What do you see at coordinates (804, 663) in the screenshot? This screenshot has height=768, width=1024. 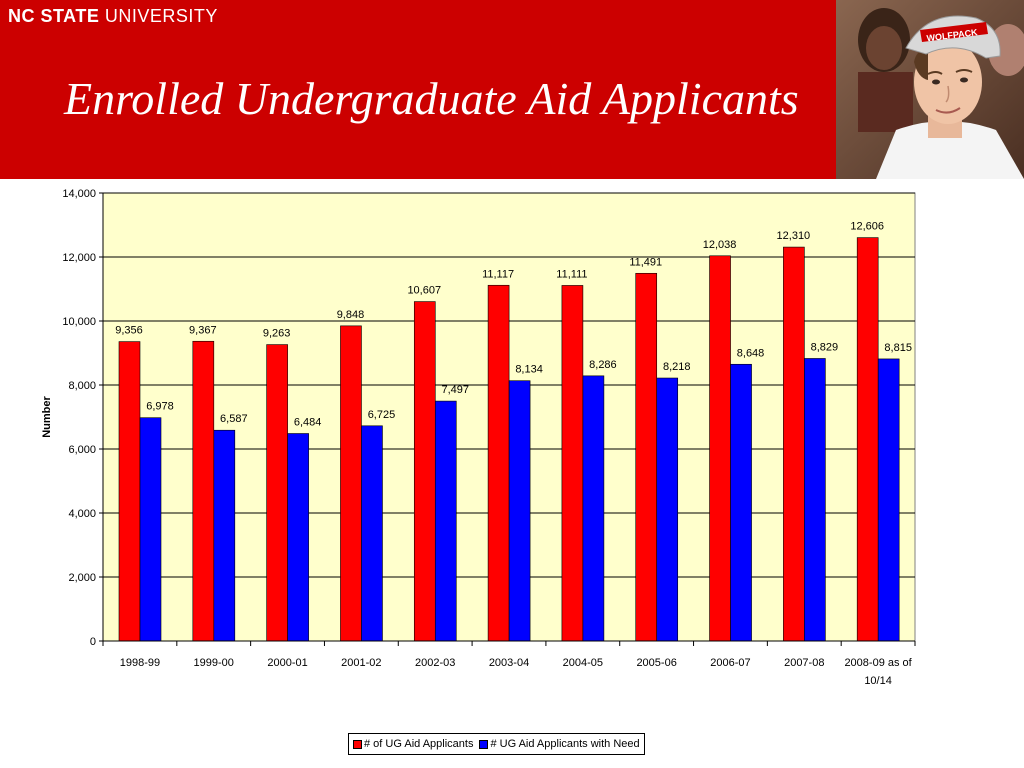 I see `x-tick-label: 2007-08` at bounding box center [804, 663].